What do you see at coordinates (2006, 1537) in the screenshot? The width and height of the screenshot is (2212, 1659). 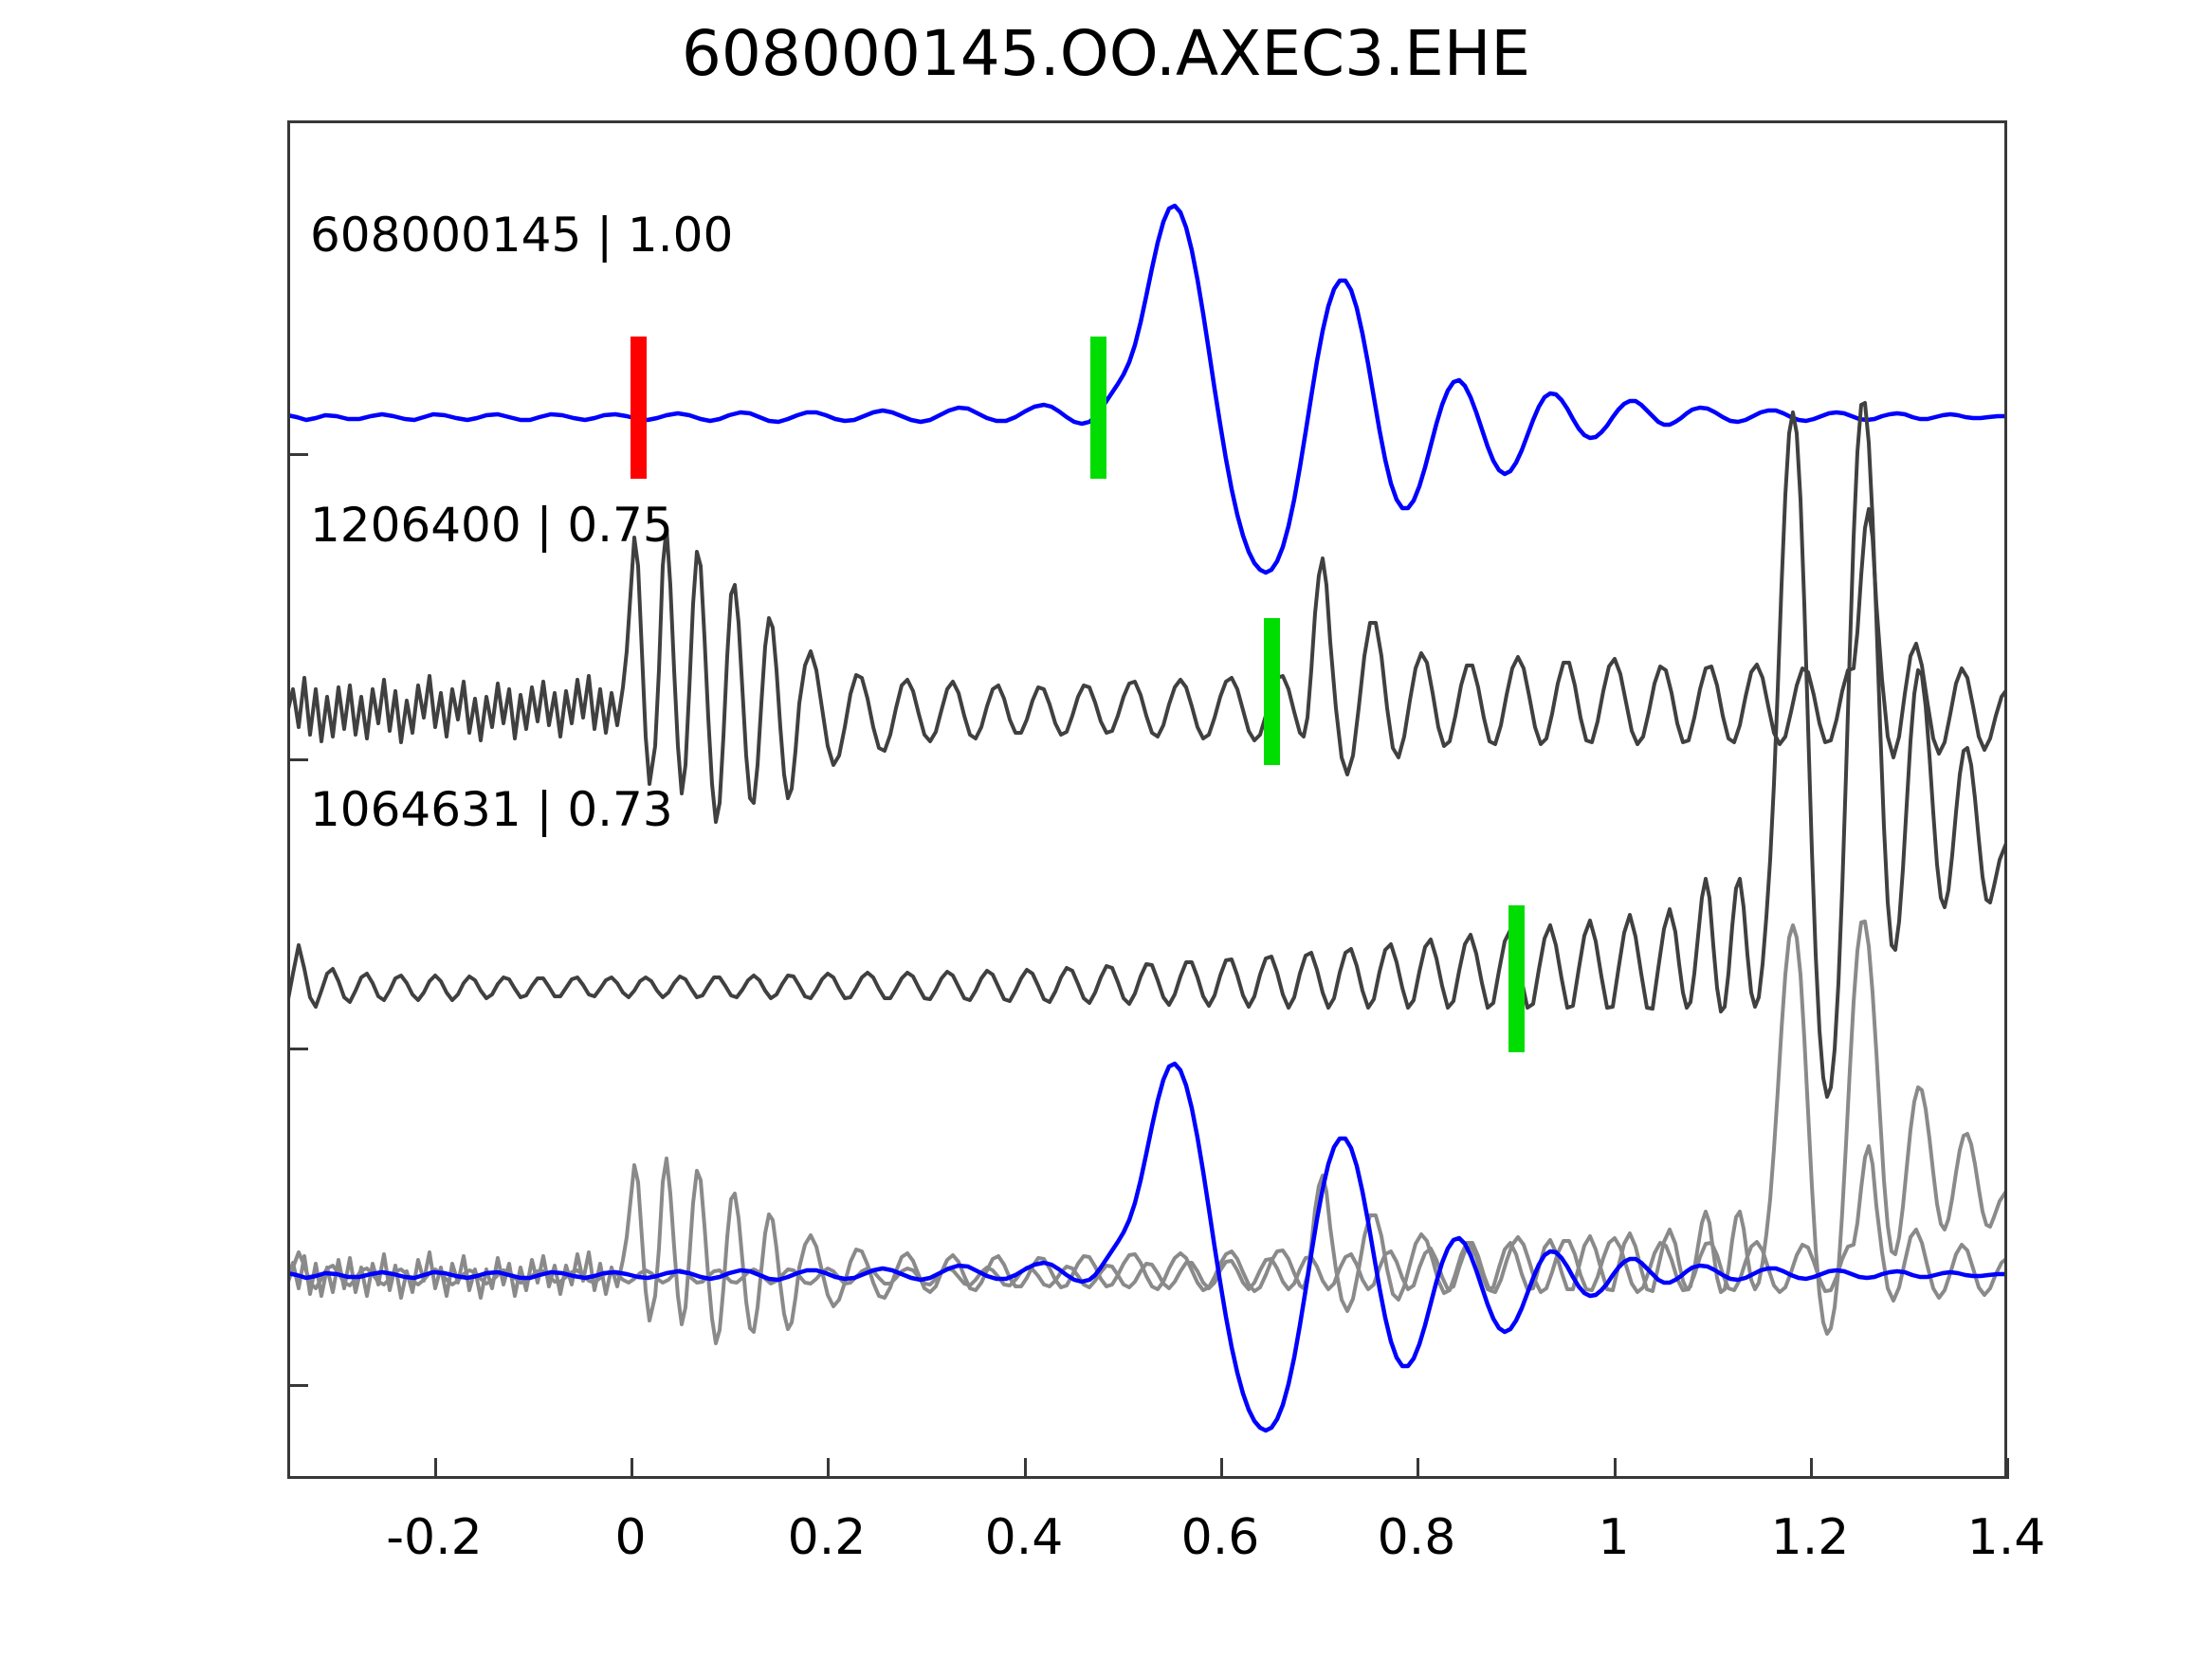 I see `xtick-label-8: 1.4` at bounding box center [2006, 1537].